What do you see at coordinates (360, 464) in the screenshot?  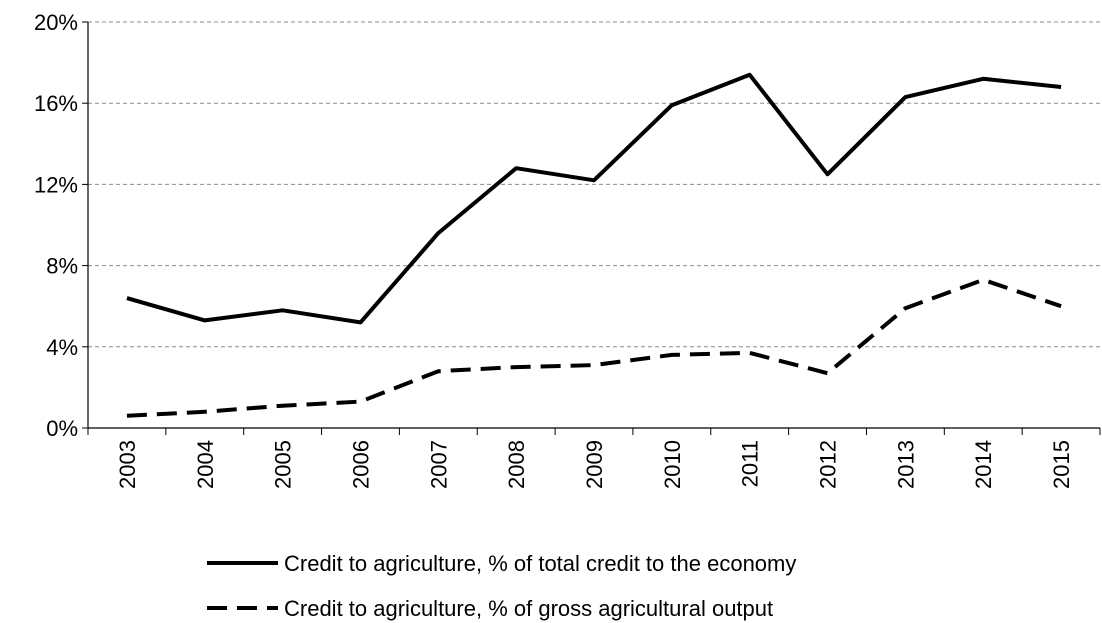 I see `x-tick-label: 2006` at bounding box center [360, 464].